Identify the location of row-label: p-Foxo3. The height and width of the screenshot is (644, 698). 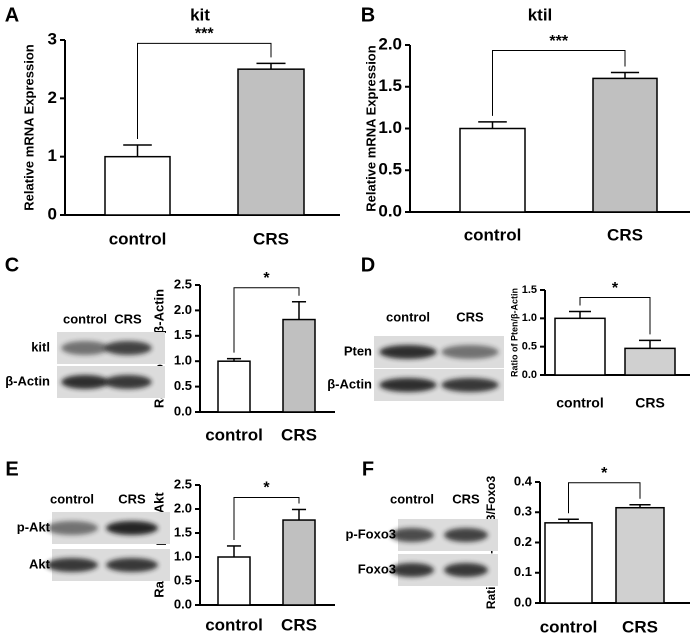
(370, 533).